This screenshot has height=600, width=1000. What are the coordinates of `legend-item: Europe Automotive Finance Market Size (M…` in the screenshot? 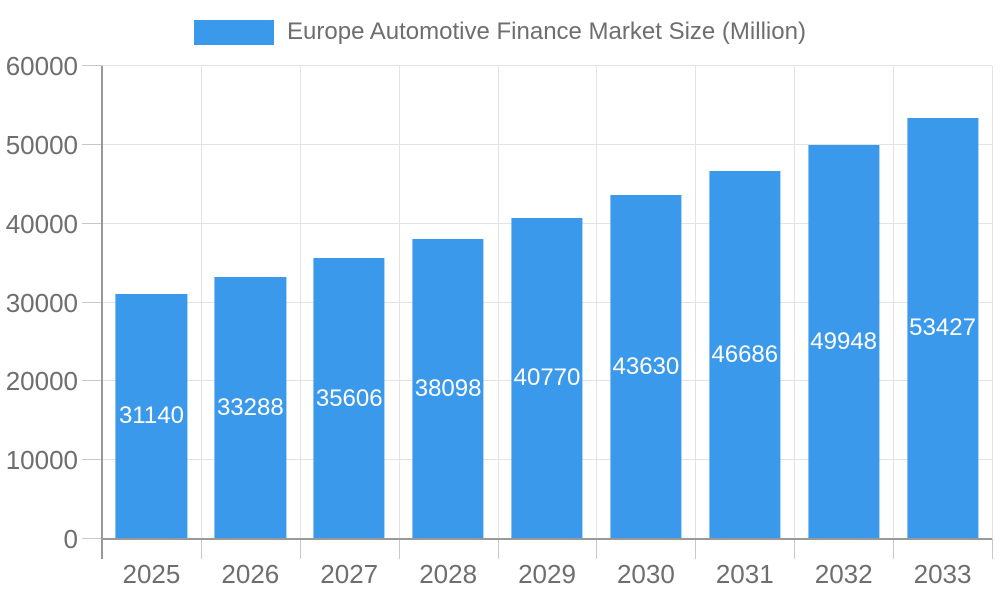 It's located at (500, 32).